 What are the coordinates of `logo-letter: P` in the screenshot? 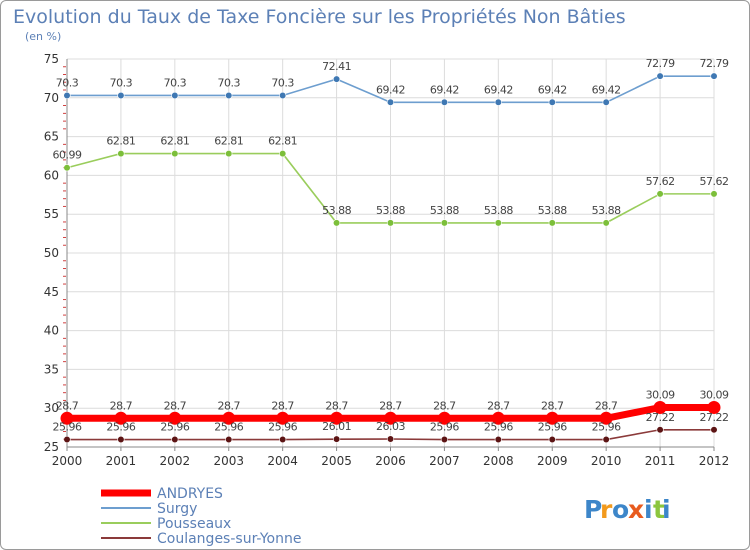 It's located at (593, 509).